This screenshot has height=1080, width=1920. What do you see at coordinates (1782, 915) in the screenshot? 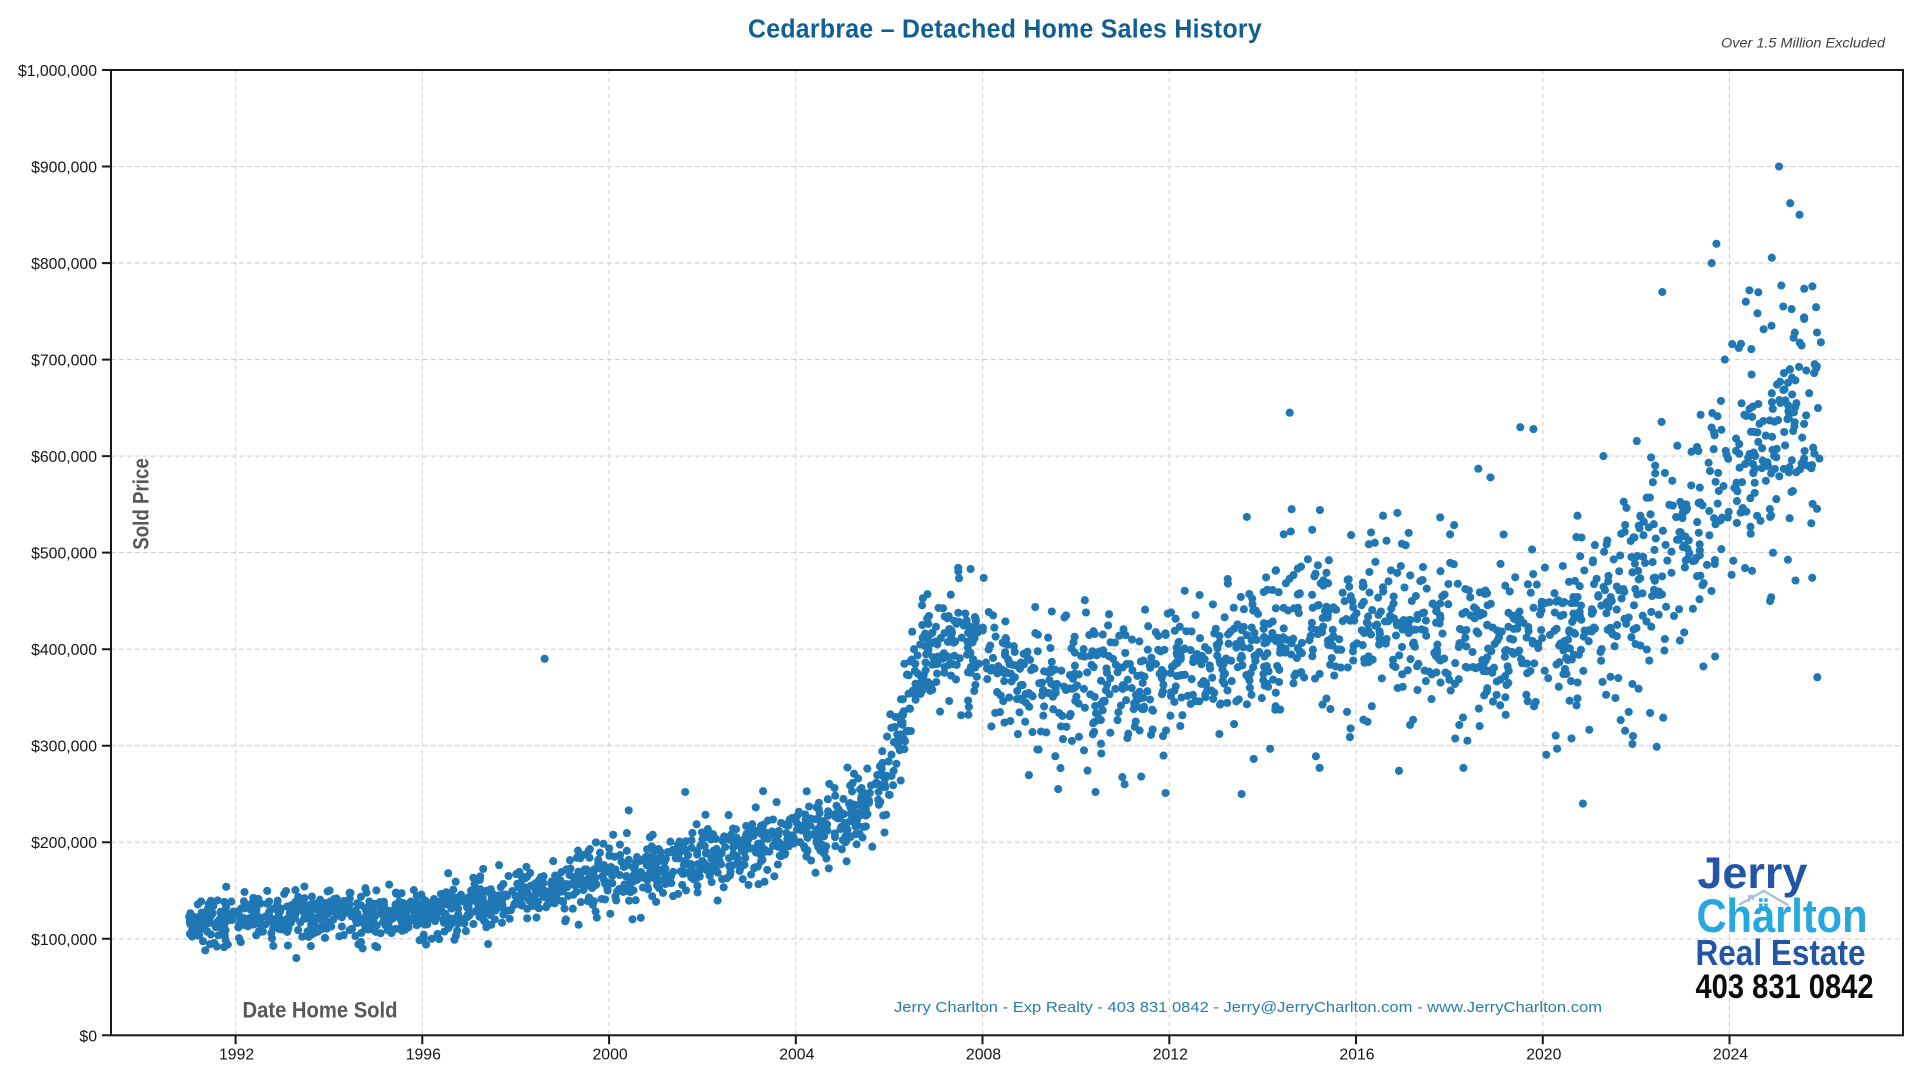
I see `svg-text: Charlton` at bounding box center [1782, 915].